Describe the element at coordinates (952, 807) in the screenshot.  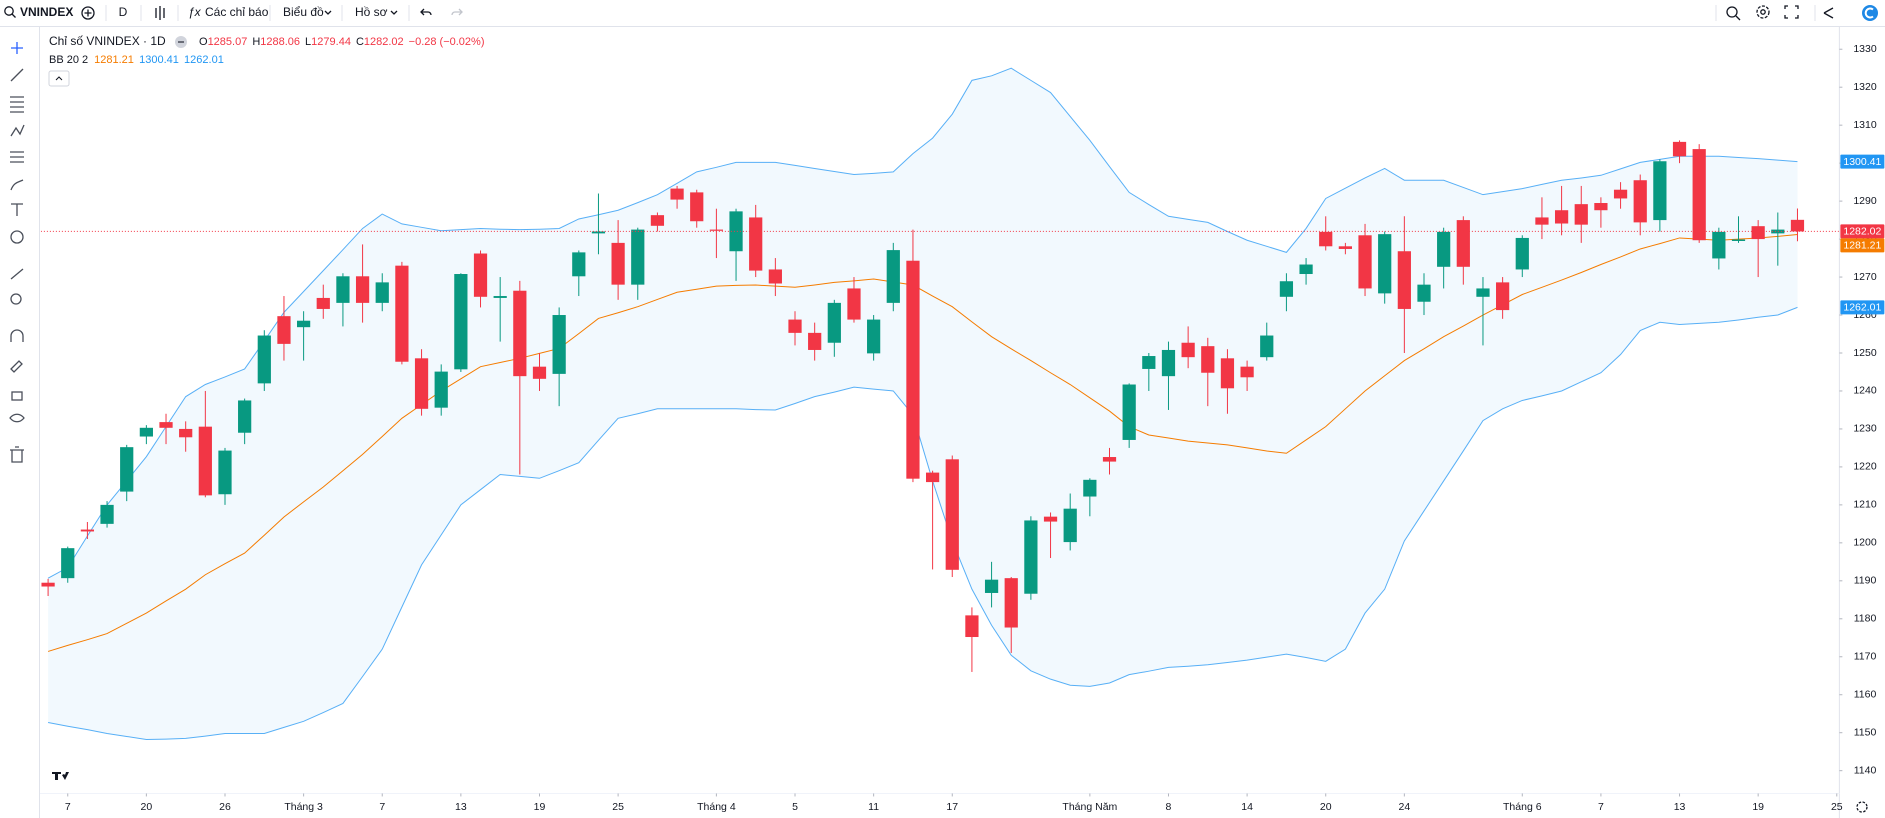
I see `x-tick-label: 17` at that location.